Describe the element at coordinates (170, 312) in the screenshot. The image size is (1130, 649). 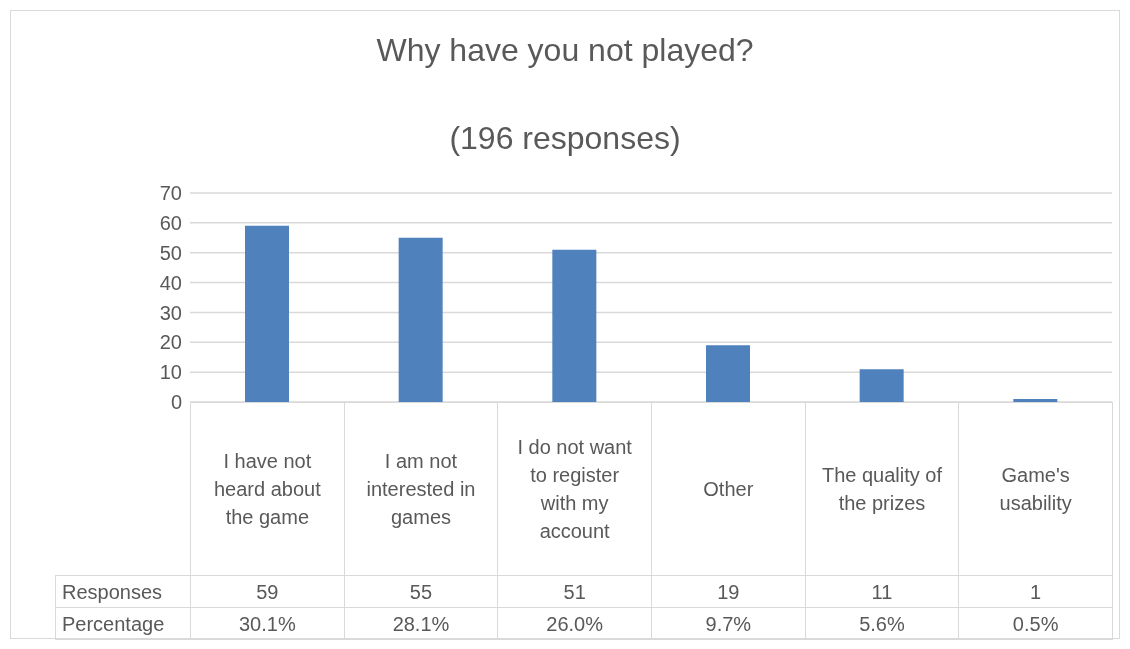
I see `y-tick-label: 30` at that location.